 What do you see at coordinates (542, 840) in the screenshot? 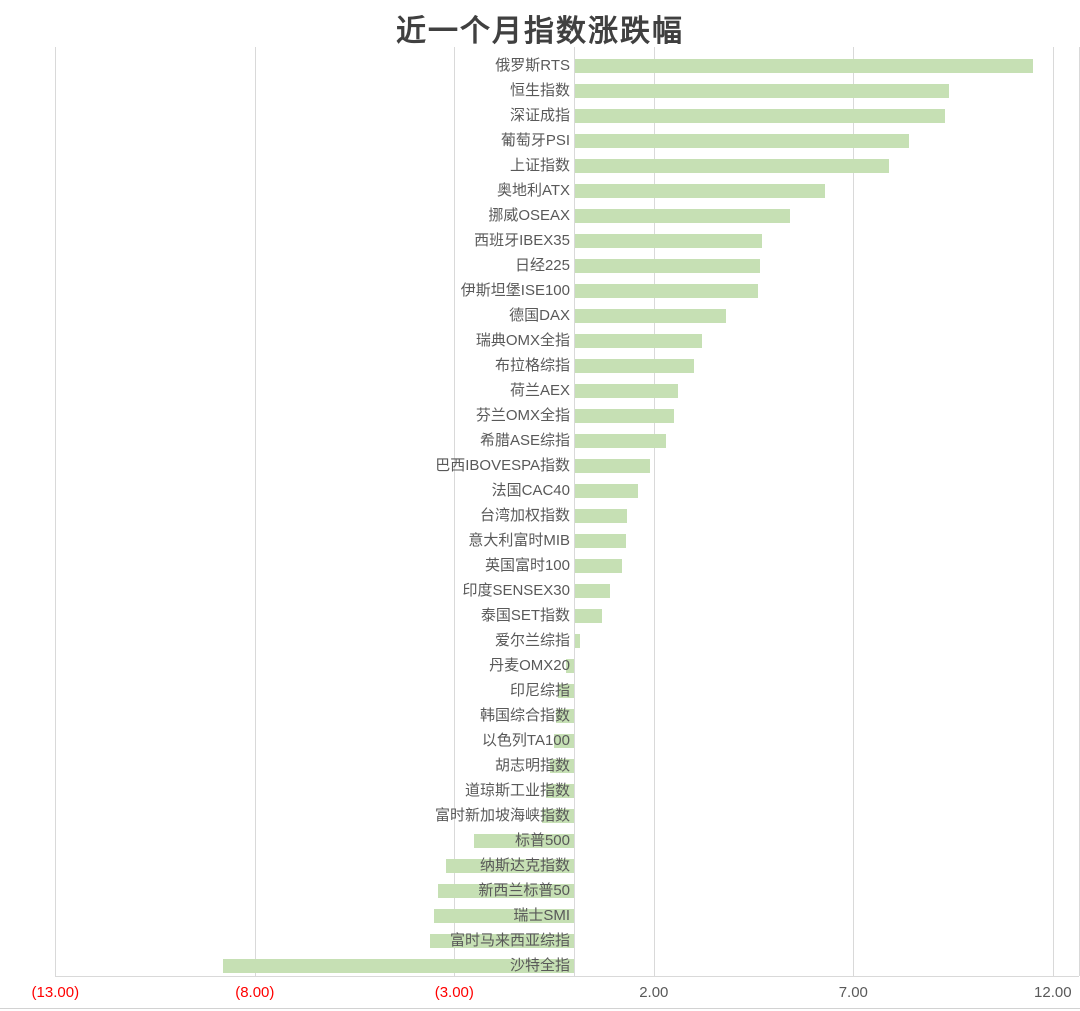
I see `category-label: 标普500` at bounding box center [542, 840].